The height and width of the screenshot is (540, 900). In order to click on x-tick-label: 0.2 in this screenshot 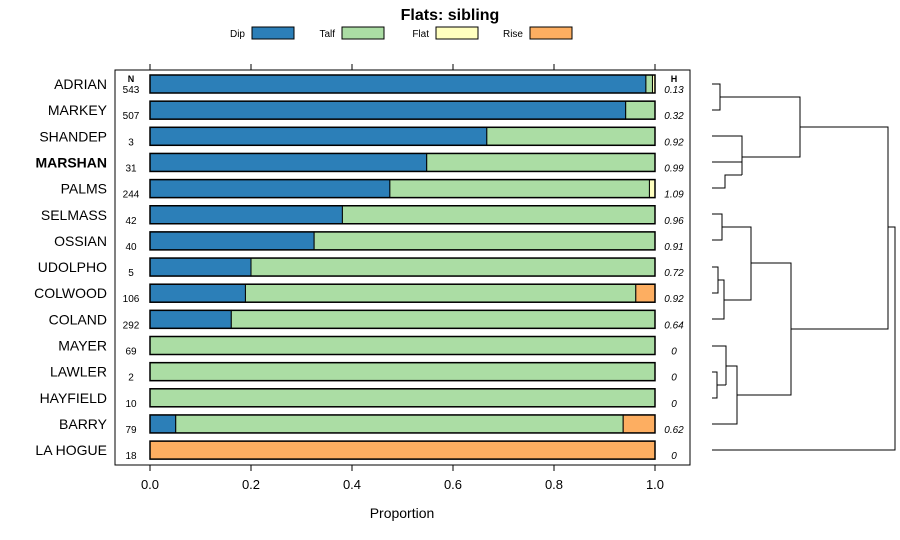, I will do `click(251, 484)`.